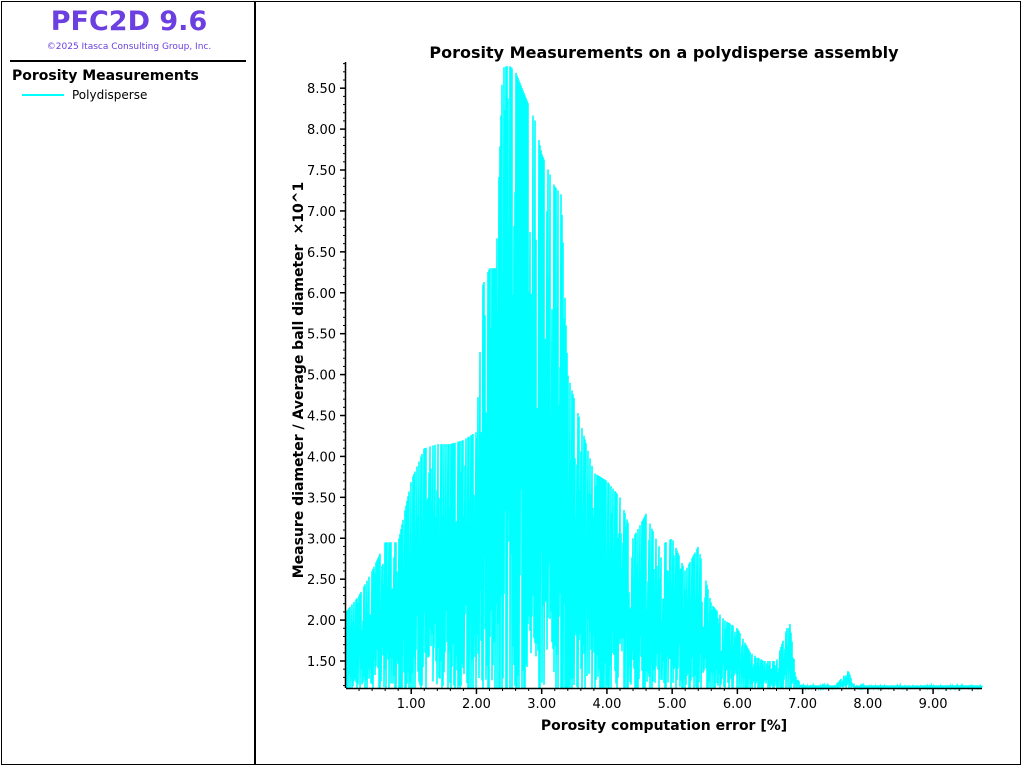 This screenshot has width=1024, height=768. What do you see at coordinates (737, 704) in the screenshot?
I see `x-tick-label: 6.00` at bounding box center [737, 704].